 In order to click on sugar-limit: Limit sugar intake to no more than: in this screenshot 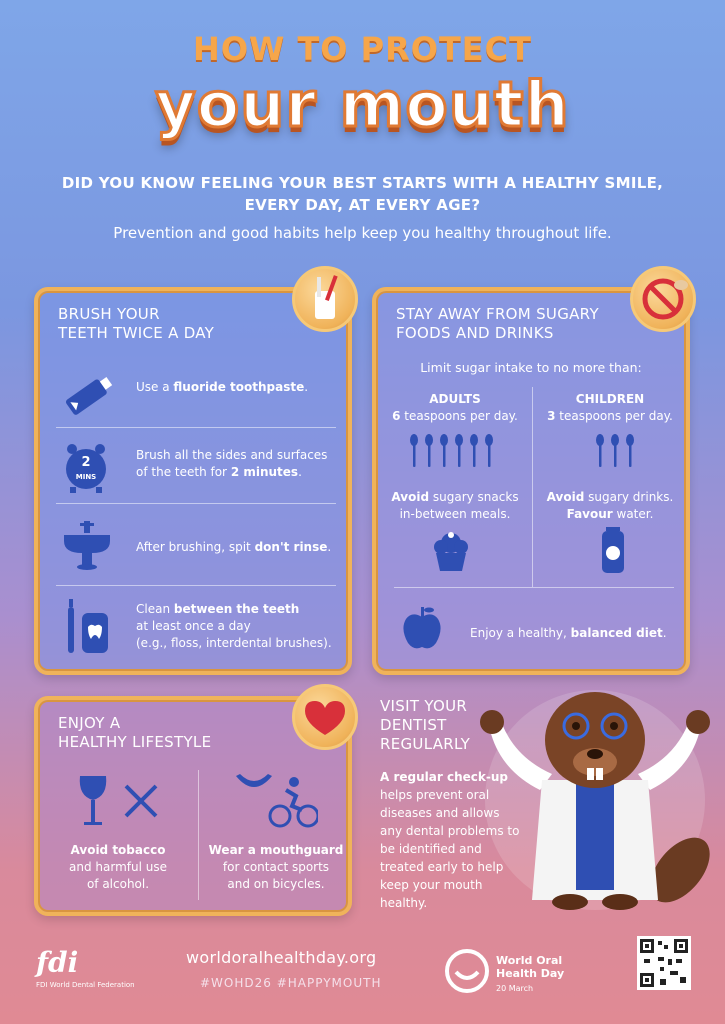, I will do `click(531, 367)`.